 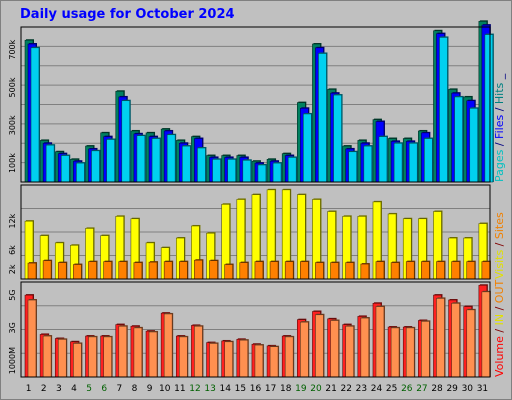 What do you see at coordinates (127, 14) in the screenshot?
I see `chart-title: Daily usage for October 2024` at bounding box center [127, 14].